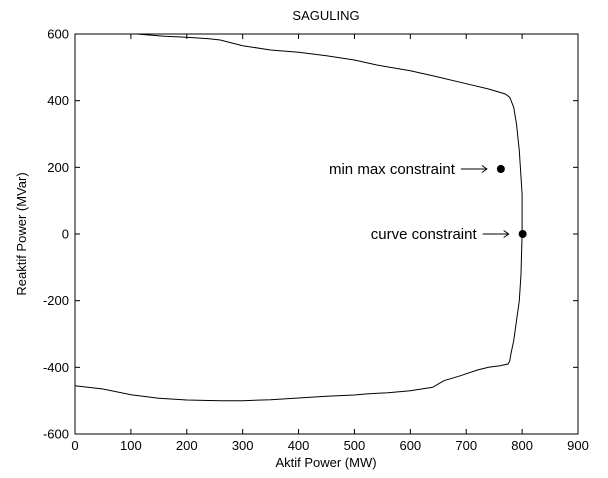  I want to click on y-tick-label: 600, so click(58, 34).